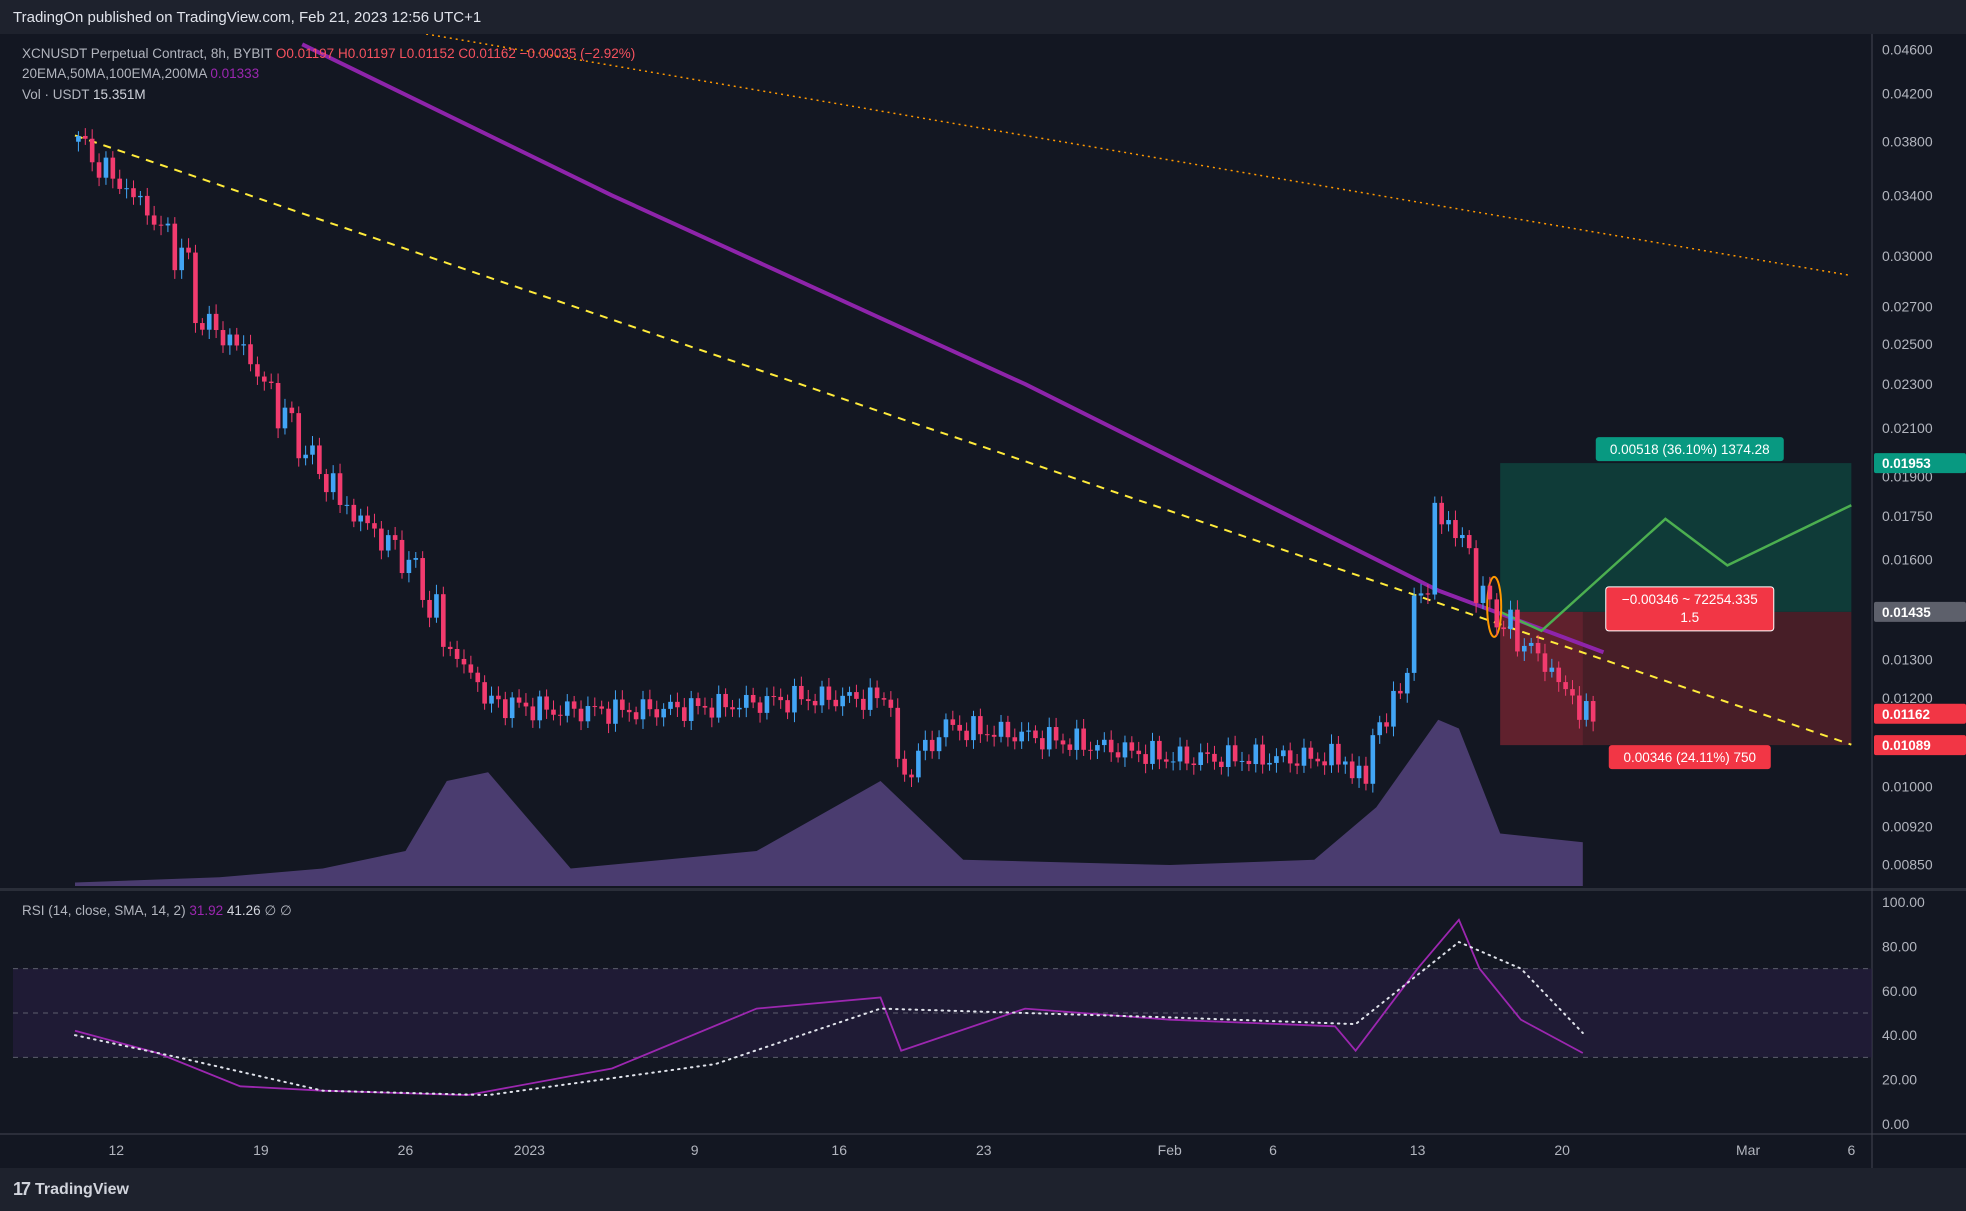 The width and height of the screenshot is (1966, 1211). Describe the element at coordinates (116, 1150) in the screenshot. I see `time-tick-label: 12` at that location.